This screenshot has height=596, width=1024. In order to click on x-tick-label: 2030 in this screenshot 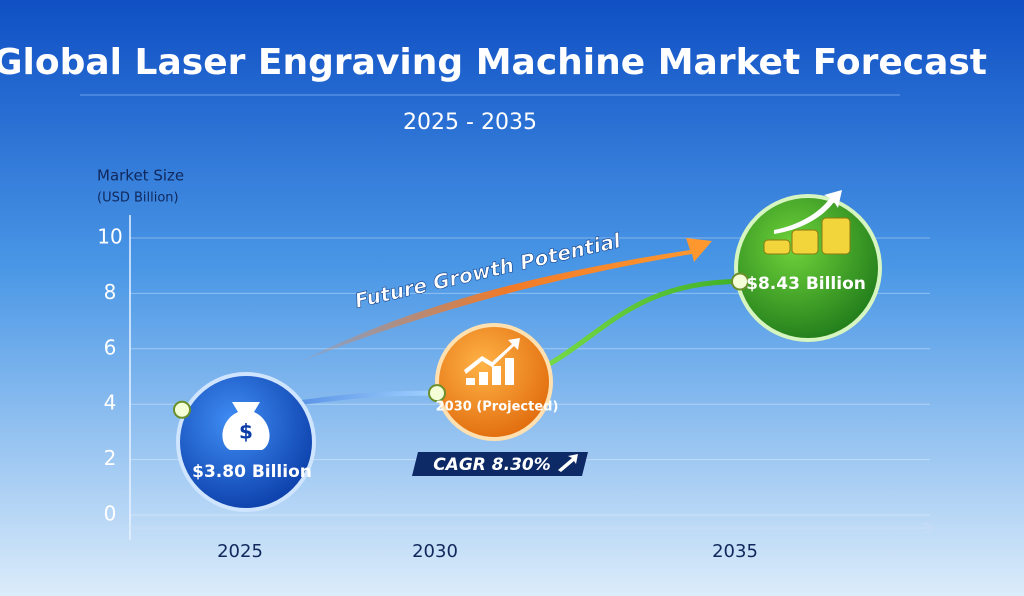, I will do `click(435, 551)`.